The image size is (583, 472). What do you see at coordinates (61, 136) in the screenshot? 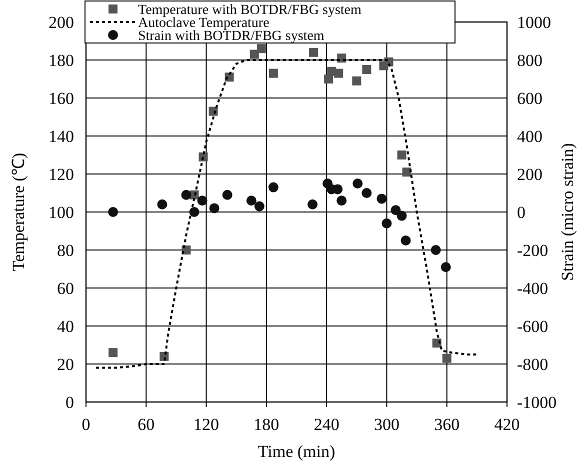
I see `y-tick-label: 140` at bounding box center [61, 136].